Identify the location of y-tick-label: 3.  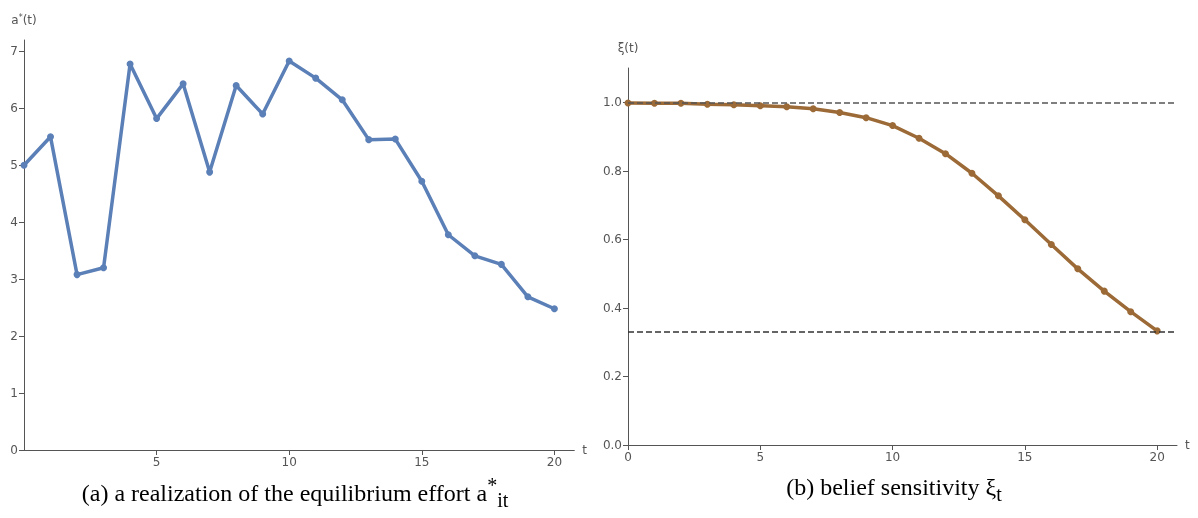
(14, 279).